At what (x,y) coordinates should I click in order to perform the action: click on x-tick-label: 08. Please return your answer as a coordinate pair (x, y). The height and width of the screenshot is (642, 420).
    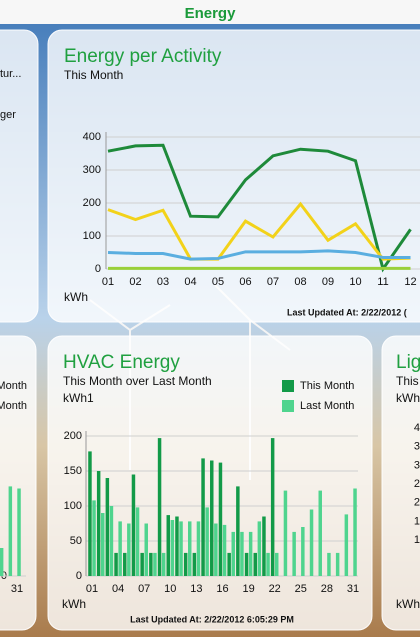
    Looking at the image, I should click on (300, 282).